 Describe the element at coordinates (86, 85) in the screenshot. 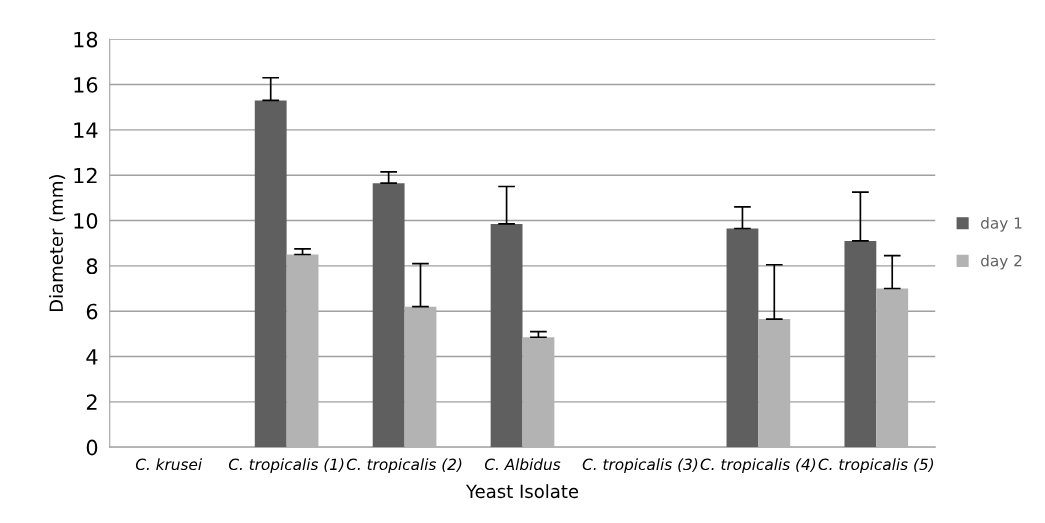

I see `y-tick-label: 16` at that location.